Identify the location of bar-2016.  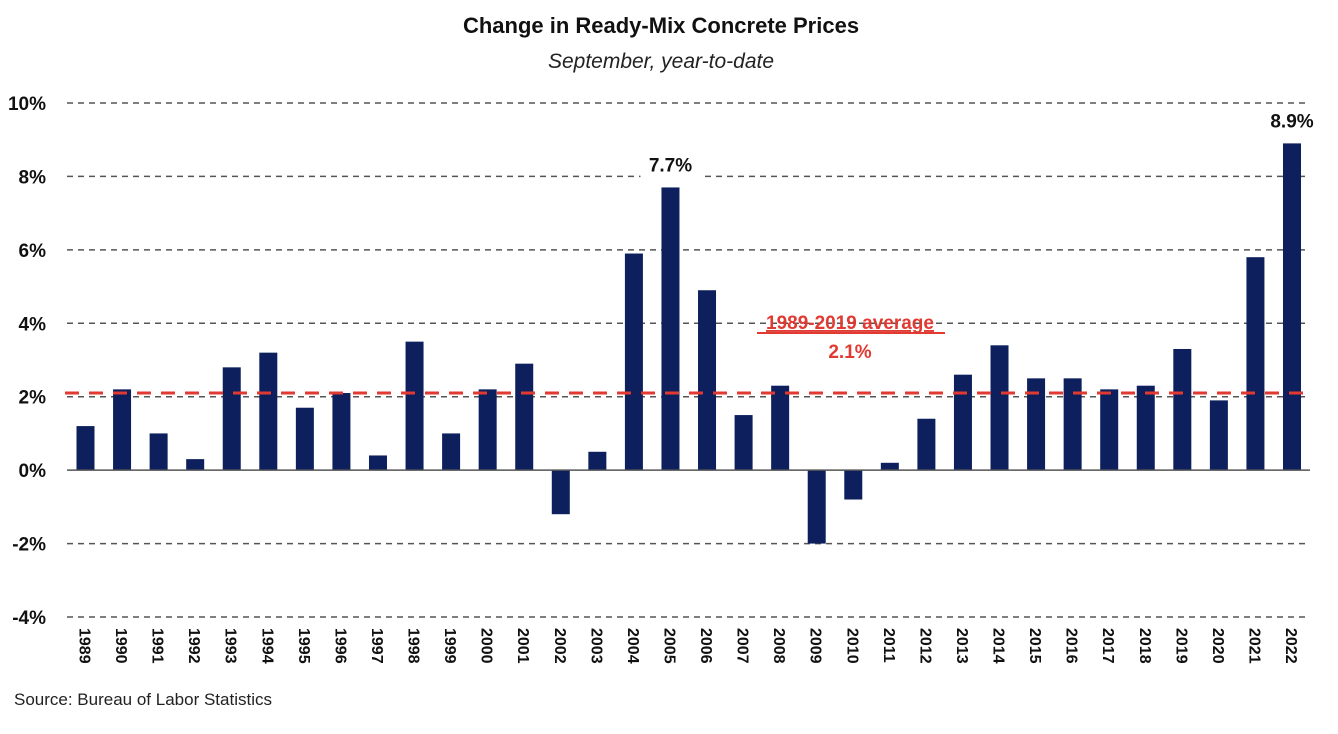
(1072, 424).